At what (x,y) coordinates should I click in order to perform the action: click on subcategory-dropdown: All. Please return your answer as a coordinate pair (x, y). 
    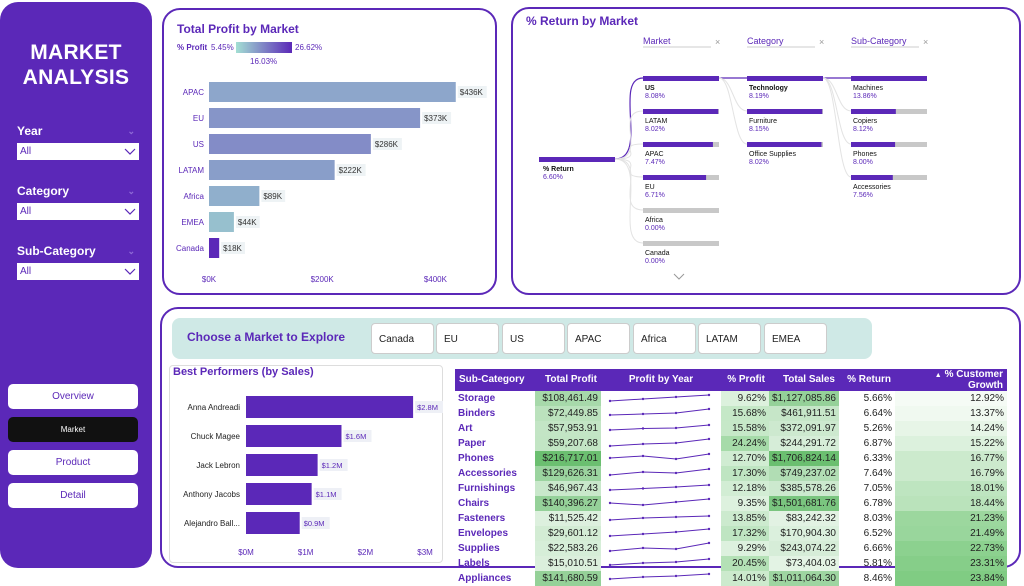
    Looking at the image, I should click on (78, 271).